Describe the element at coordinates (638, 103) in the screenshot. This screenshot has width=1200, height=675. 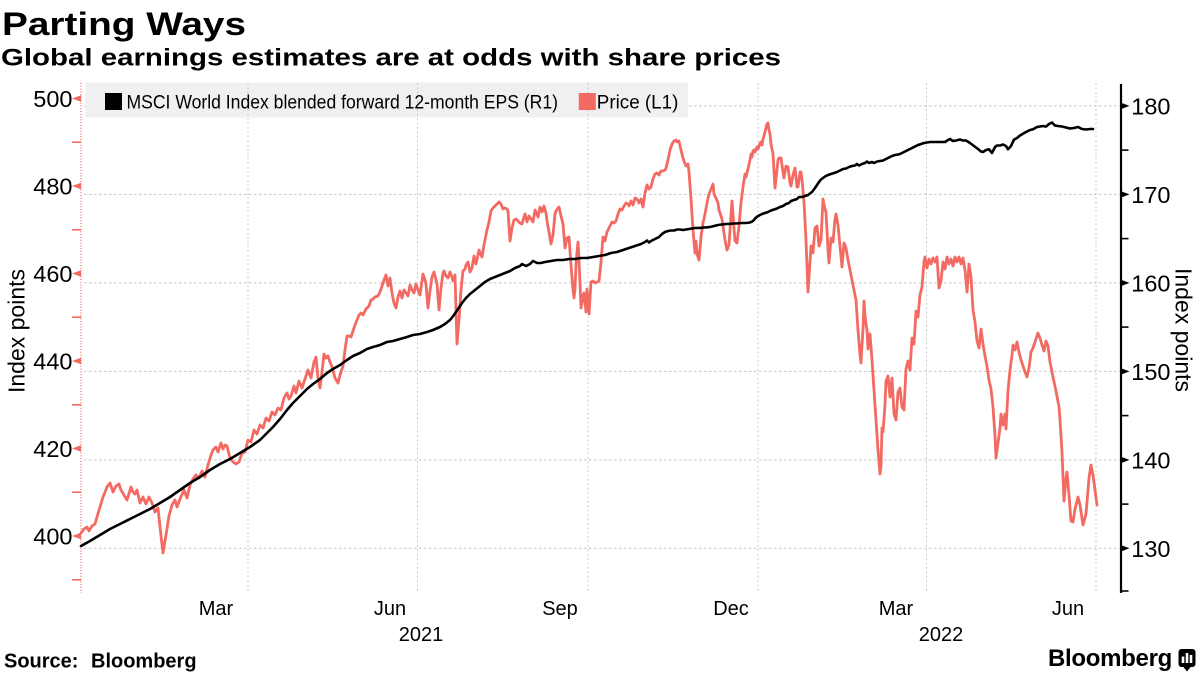
I see `svg-text: Price (L1)` at that location.